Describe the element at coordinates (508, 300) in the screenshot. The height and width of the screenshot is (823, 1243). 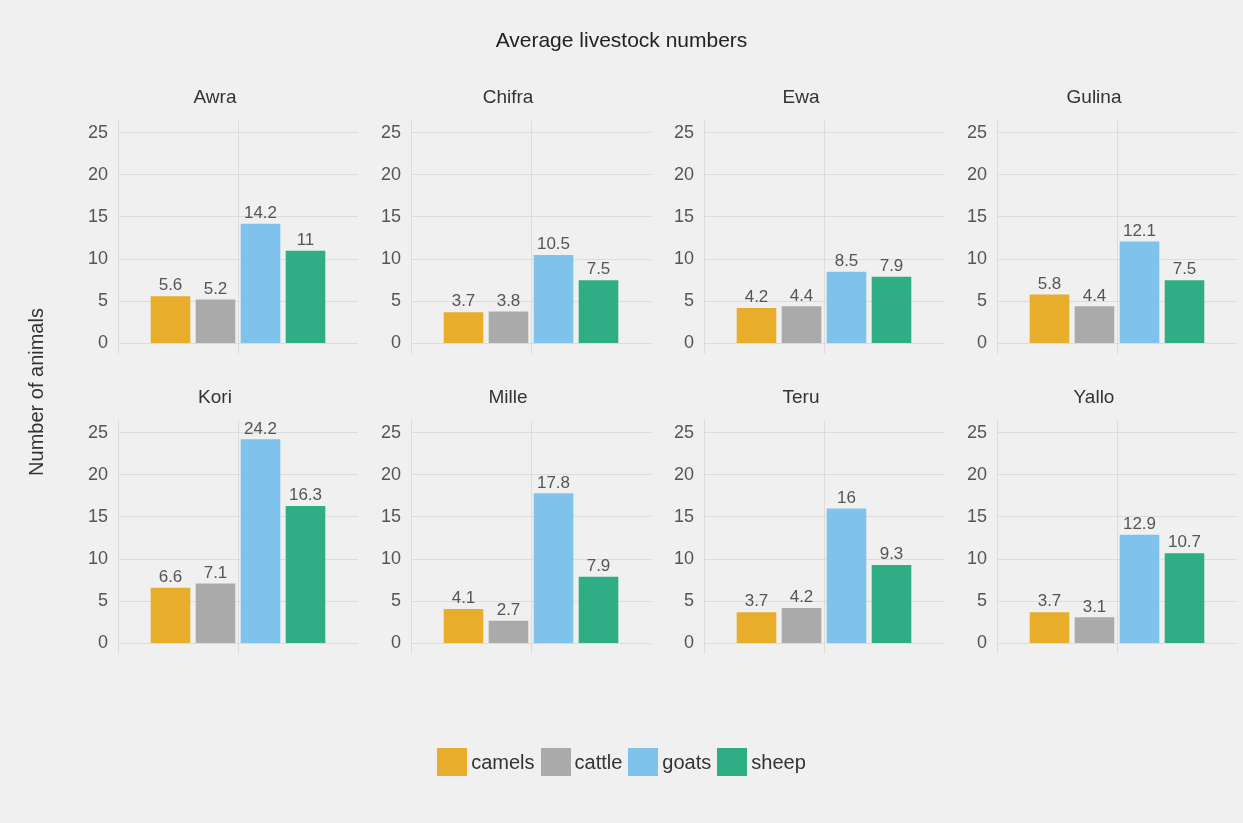
I see `data-label: 3.8` at that location.